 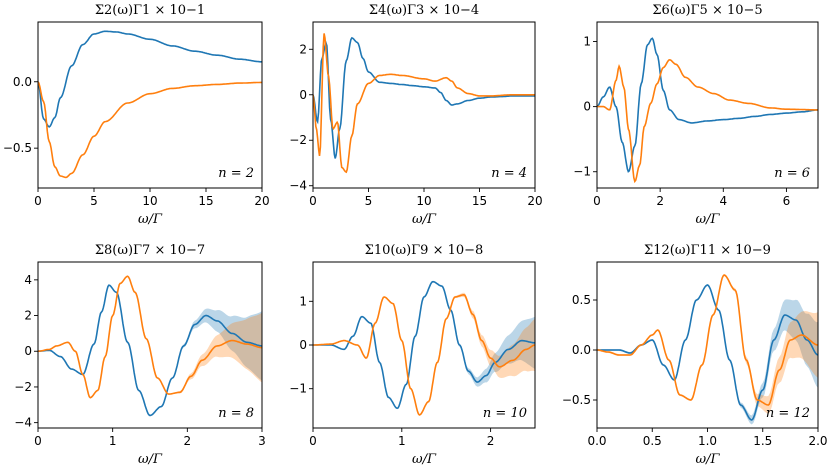 I want to click on order-annotation: n = 10, so click(x=505, y=413).